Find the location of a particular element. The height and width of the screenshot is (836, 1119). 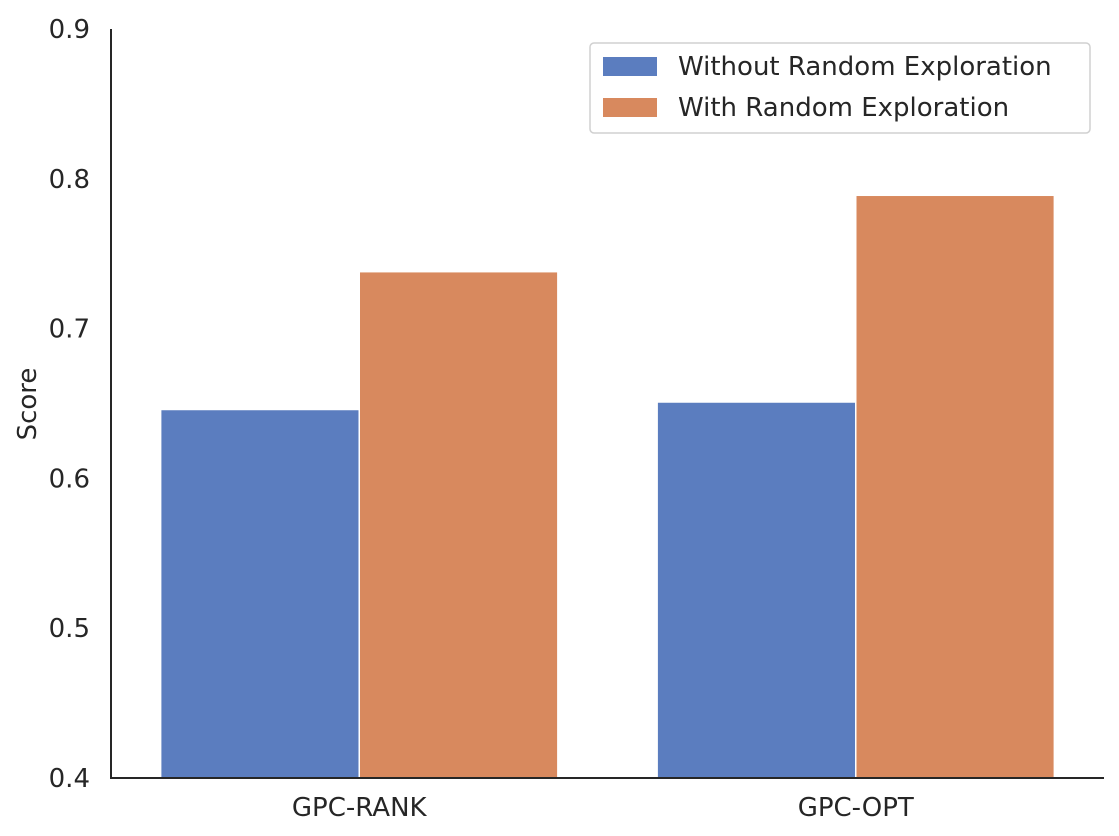

x-tick-label: GPC-RANK is located at coordinates (360, 808).